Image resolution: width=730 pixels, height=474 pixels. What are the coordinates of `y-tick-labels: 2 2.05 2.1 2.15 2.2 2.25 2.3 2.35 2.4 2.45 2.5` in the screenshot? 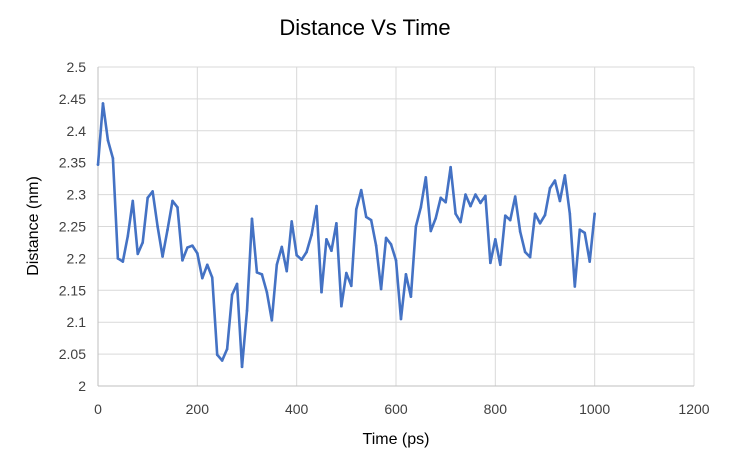 It's located at (72, 226).